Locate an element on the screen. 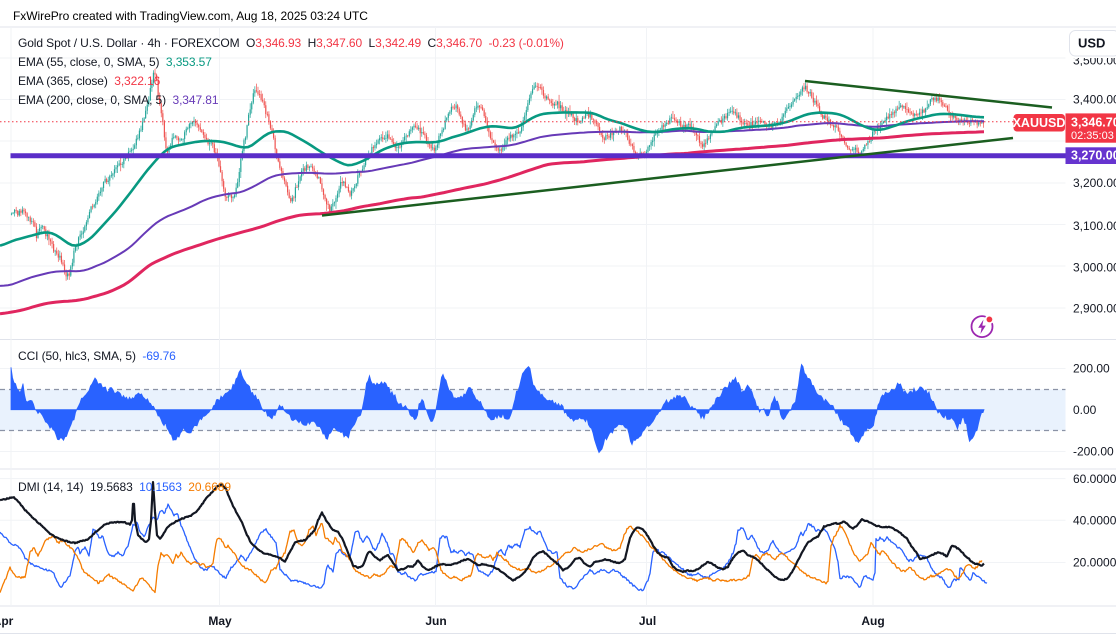 This screenshot has width=1116, height=644. svg-text: -200.00 is located at coordinates (1093, 452).